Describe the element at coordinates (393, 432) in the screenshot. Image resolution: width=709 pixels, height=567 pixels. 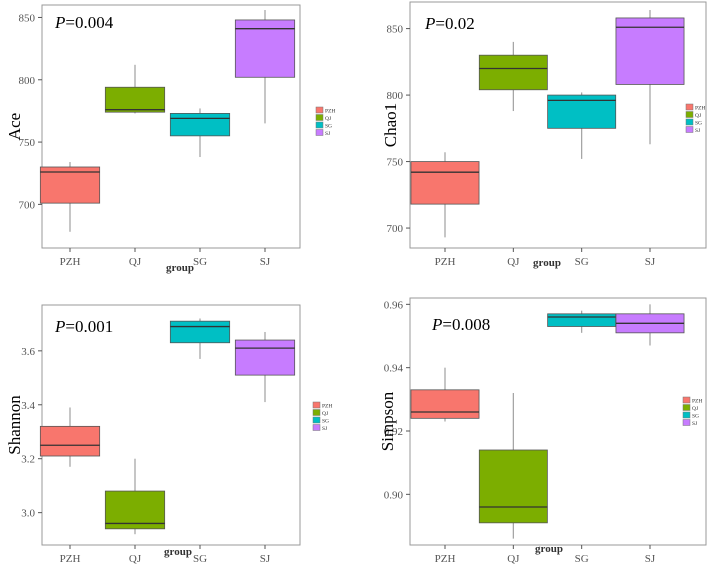
I see `y-tick-label: 0.92` at that location.